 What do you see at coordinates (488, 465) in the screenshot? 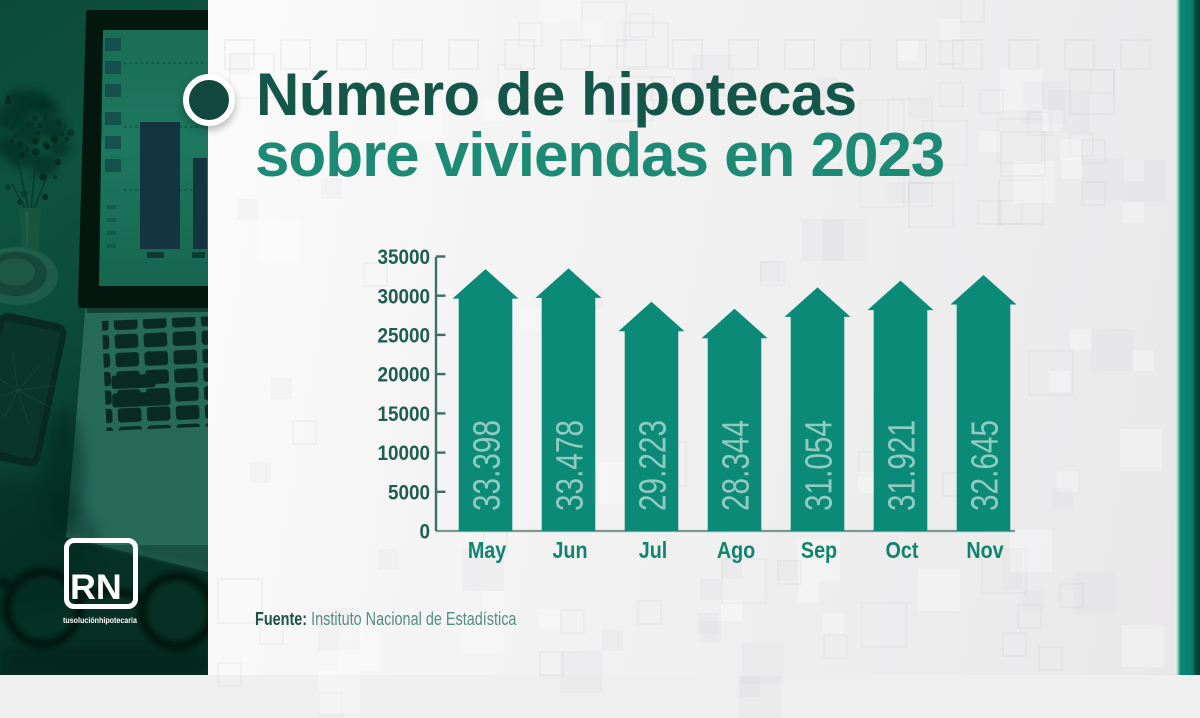
I see `svg-text: 33.398` at bounding box center [488, 465].